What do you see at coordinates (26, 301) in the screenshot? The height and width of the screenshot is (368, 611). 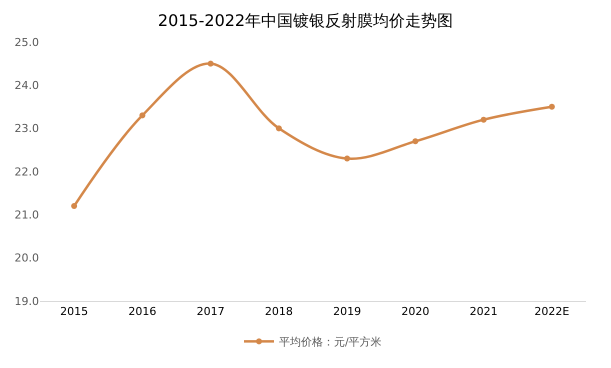 I see `y-tick-label: 19.0` at bounding box center [26, 301].